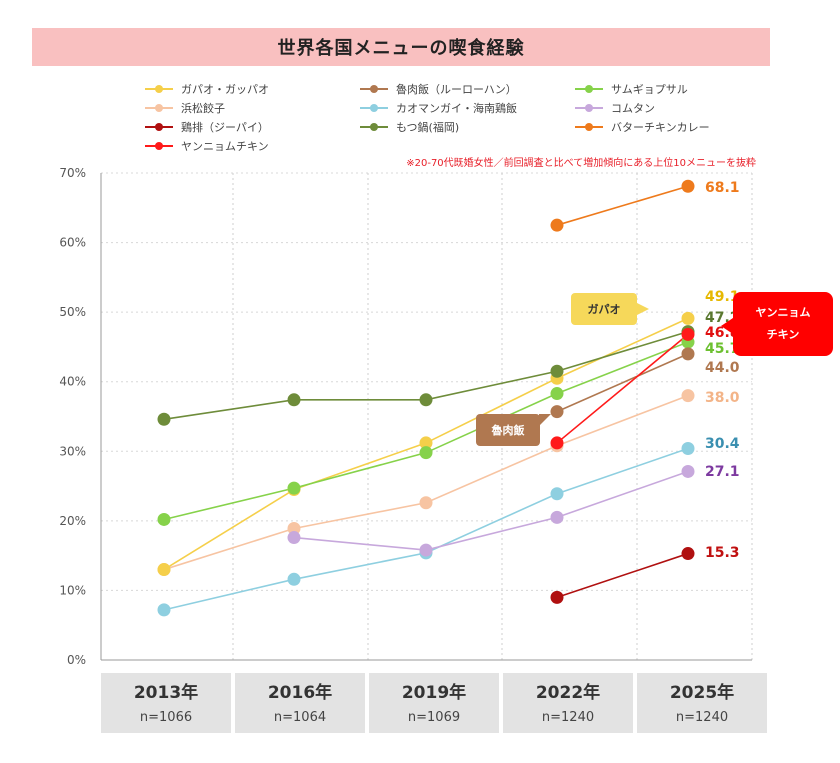 The width and height of the screenshot is (840, 763). I want to click on legend-label: 鶏排（ジーパイ）, so click(225, 127).